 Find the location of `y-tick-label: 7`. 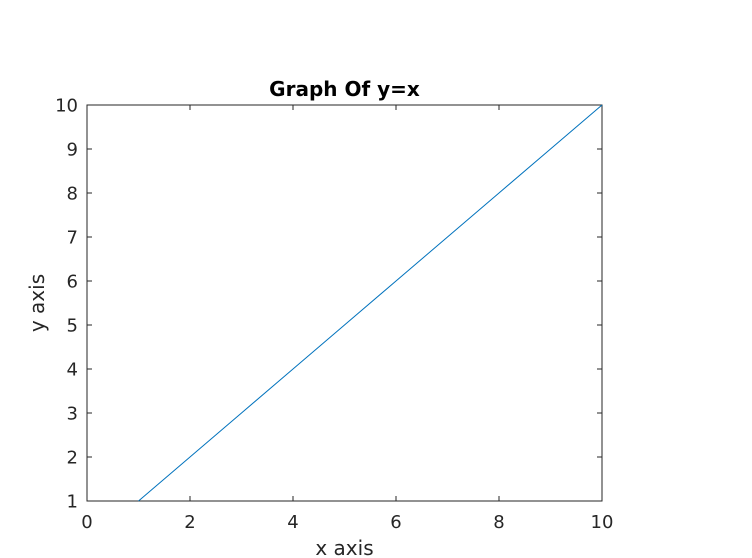

y-tick-label: 7 is located at coordinates (72, 238).